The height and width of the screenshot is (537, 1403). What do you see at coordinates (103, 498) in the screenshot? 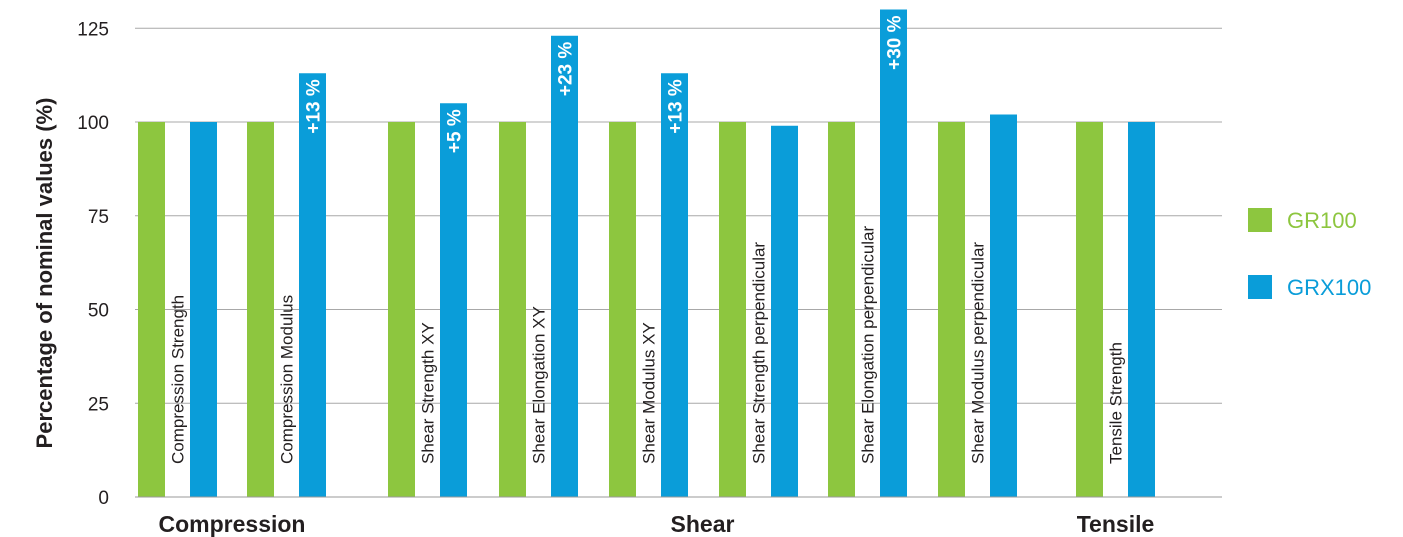
I see `y-tick-label: 0` at bounding box center [103, 498].